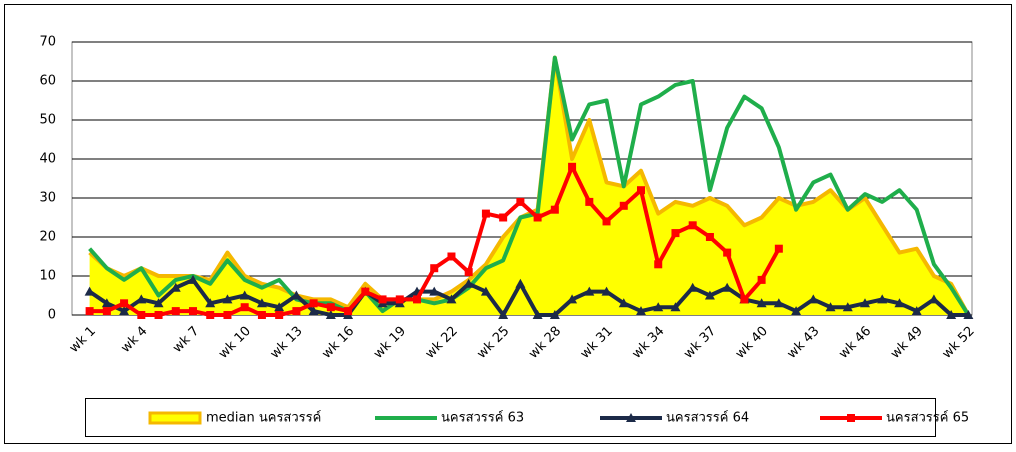 This screenshot has width=1016, height=452. What do you see at coordinates (263, 418) in the screenshot?
I see `legend-label: median นครสวรรค์` at bounding box center [263, 418].